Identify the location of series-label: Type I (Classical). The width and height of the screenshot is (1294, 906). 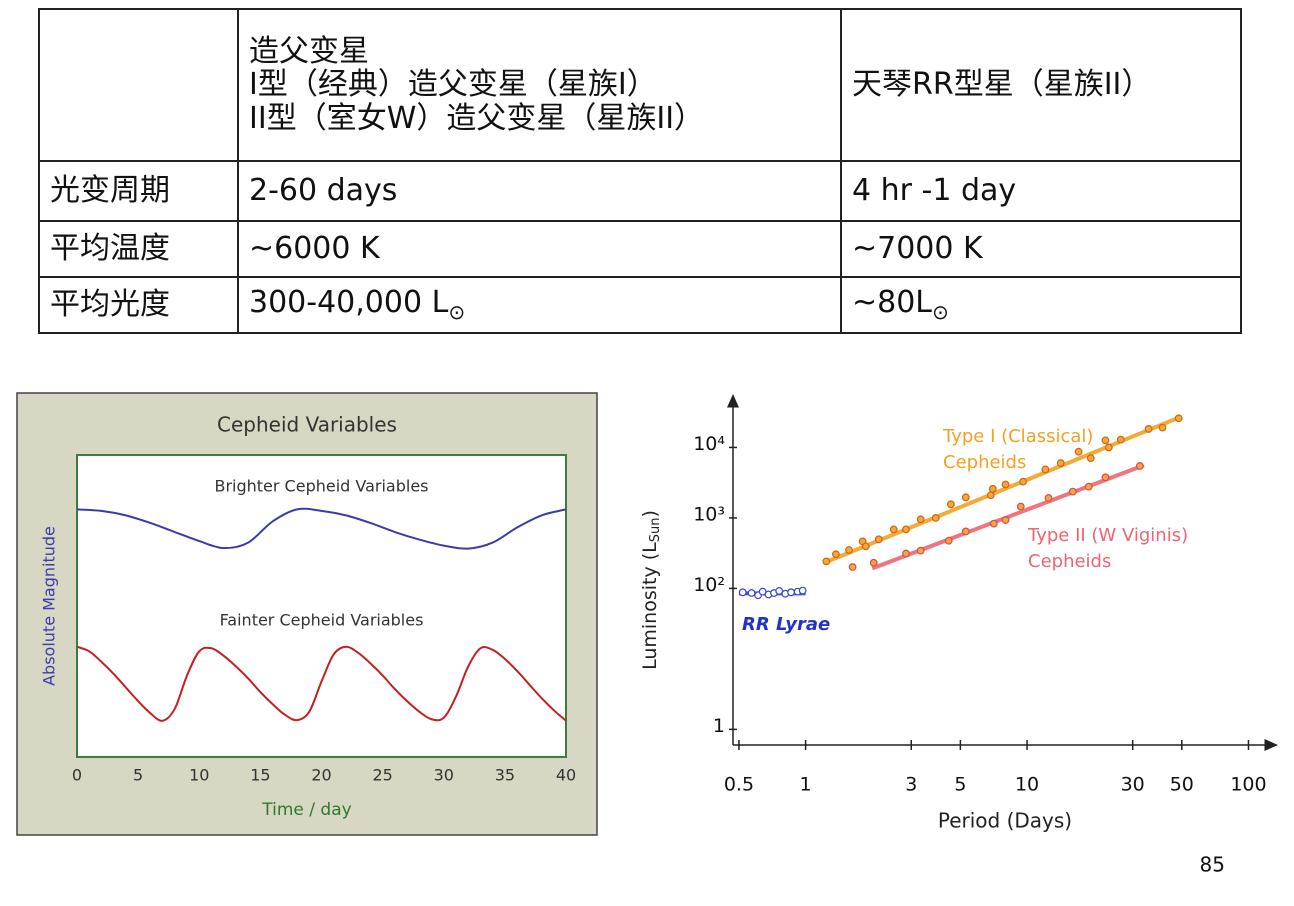
(1017, 436).